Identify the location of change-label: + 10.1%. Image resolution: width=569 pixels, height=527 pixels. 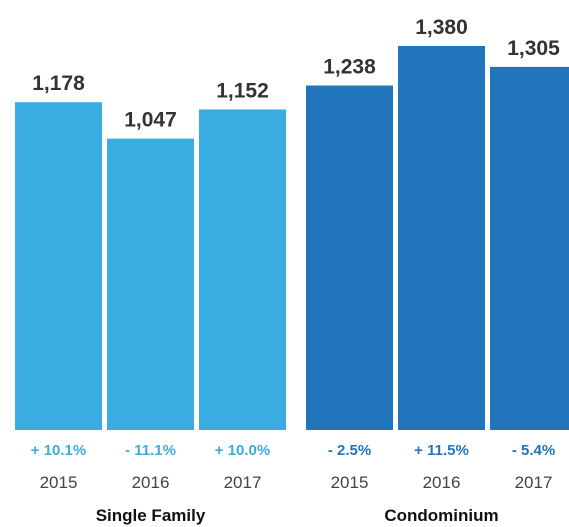
(58, 450).